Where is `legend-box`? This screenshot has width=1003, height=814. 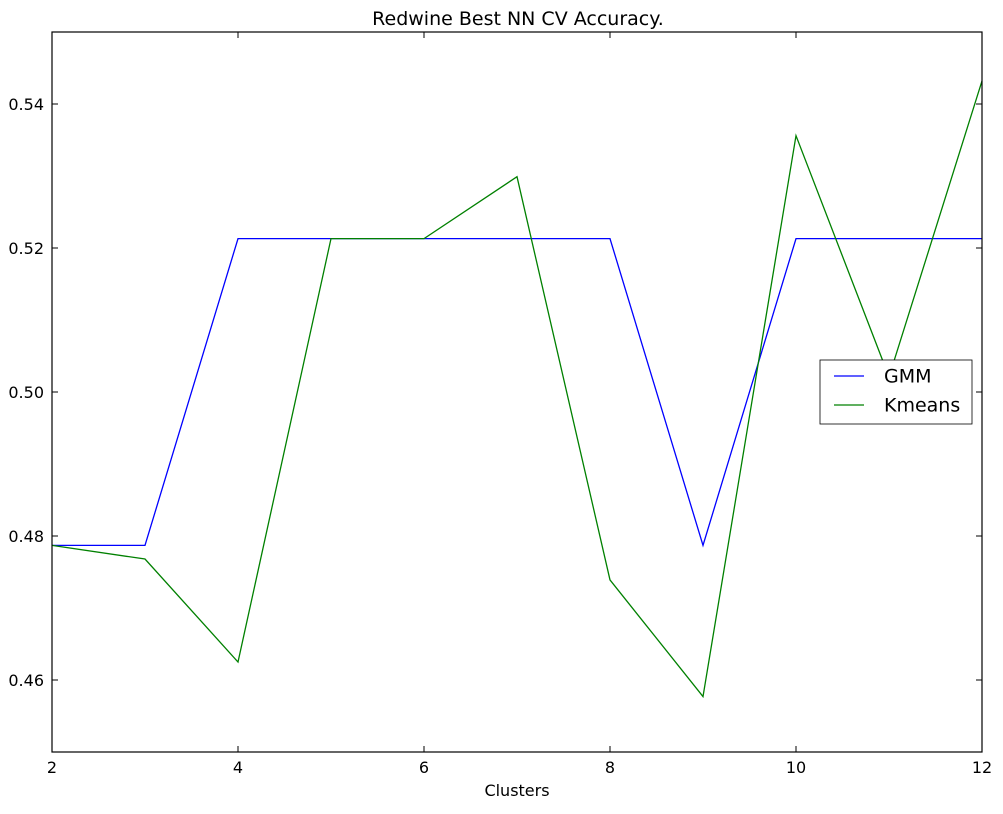 legend-box is located at coordinates (896, 392).